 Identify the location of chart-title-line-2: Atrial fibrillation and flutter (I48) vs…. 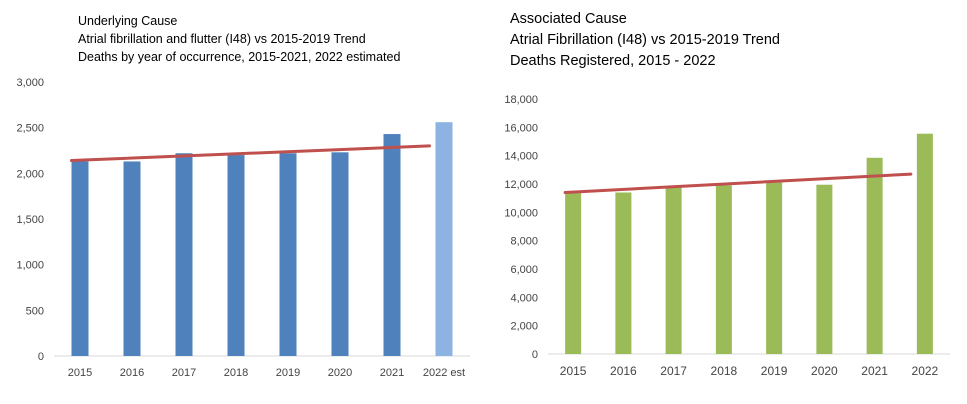
(222, 39).